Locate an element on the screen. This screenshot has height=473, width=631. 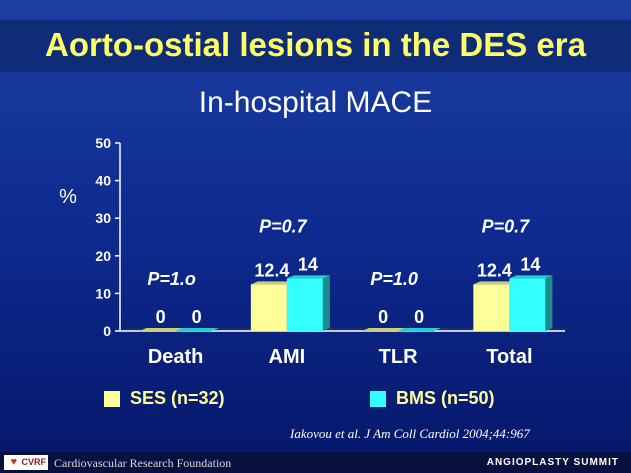
y-axis-label: % is located at coordinates (68, 197).